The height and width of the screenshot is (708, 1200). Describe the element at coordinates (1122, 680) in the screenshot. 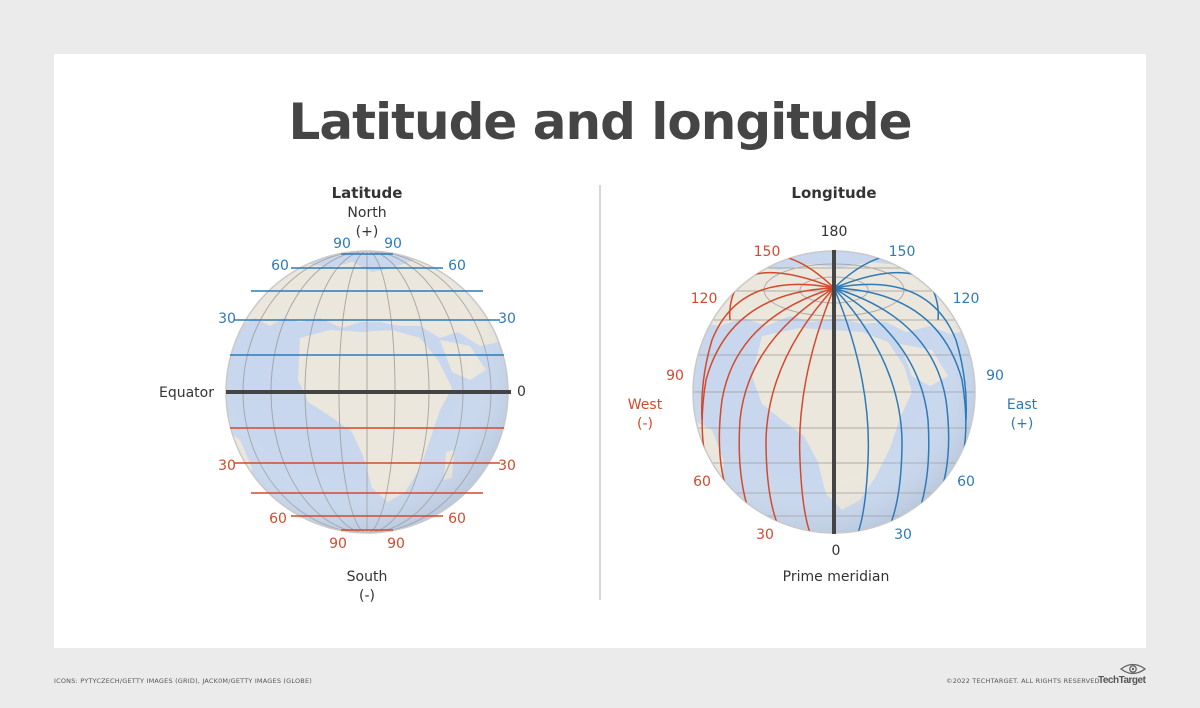

I see `logo-wordmark: TechTarget` at that location.